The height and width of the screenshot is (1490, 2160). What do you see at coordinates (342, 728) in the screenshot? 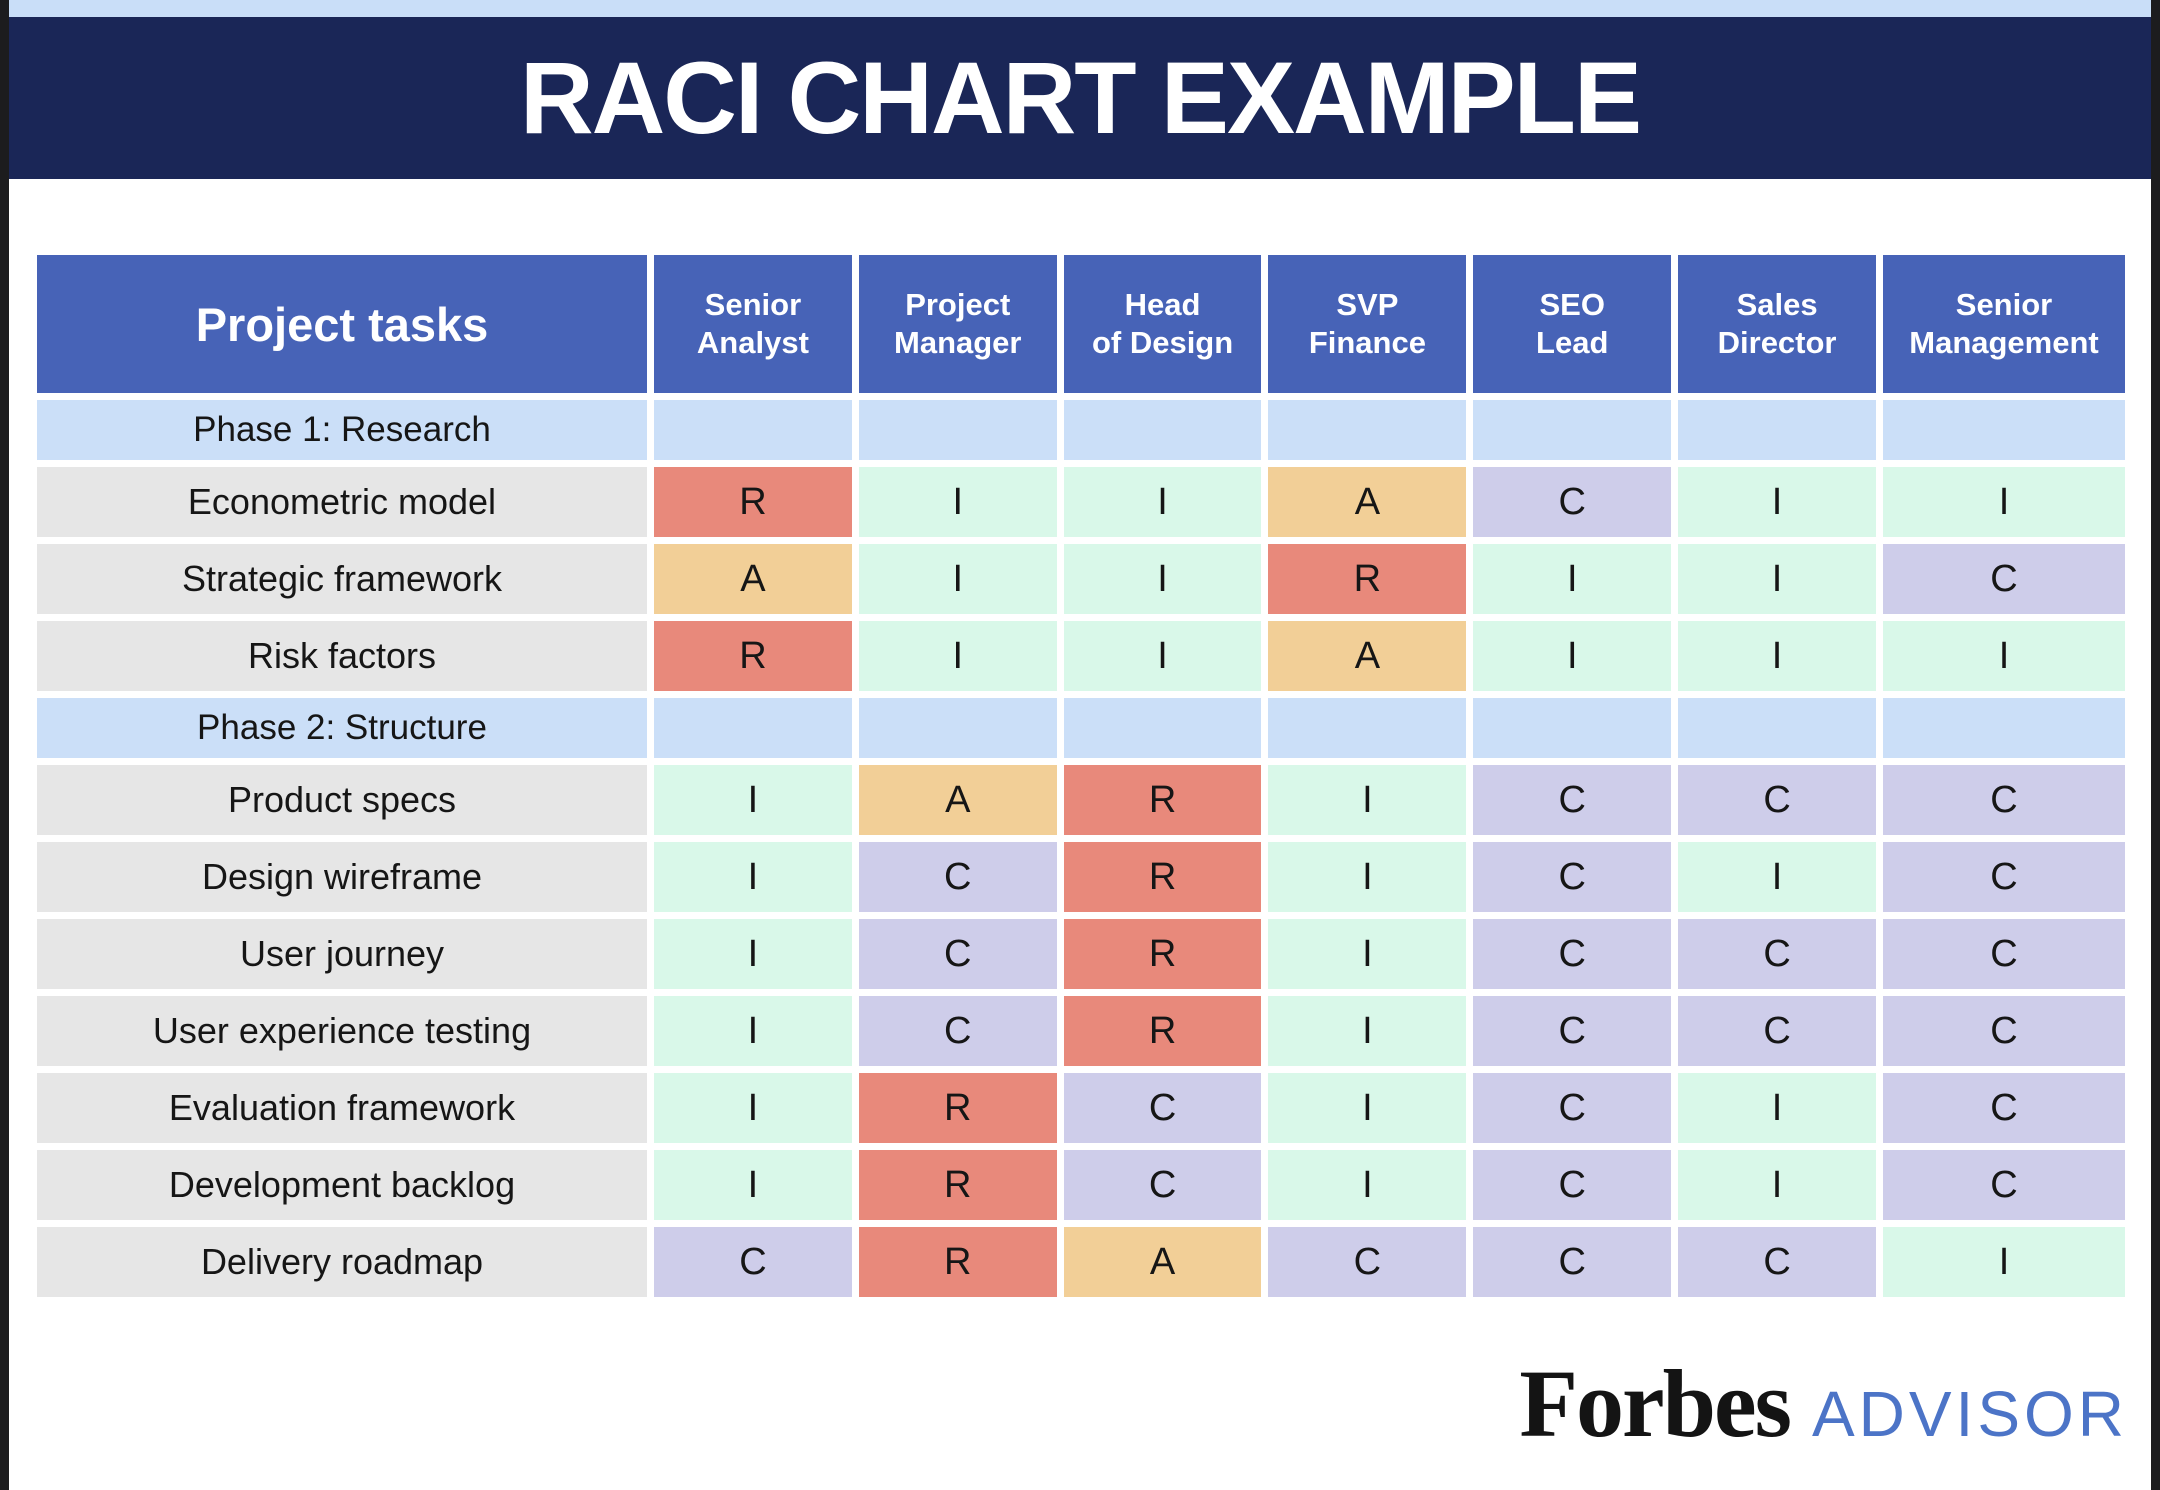
I see `phase-label: Phase 2: Structure` at bounding box center [342, 728].